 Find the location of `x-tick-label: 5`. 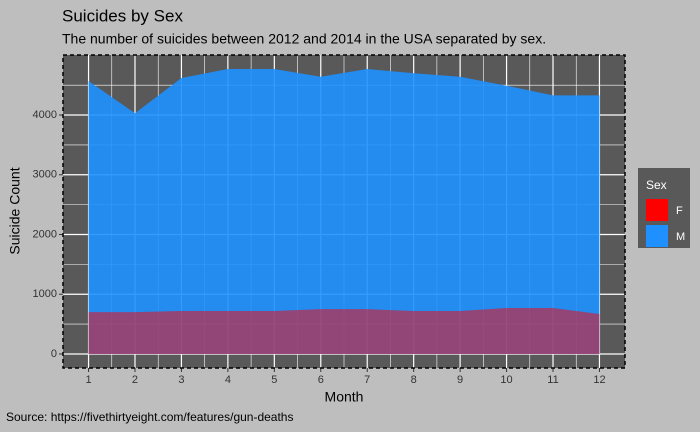

x-tick-label: 5 is located at coordinates (274, 380).